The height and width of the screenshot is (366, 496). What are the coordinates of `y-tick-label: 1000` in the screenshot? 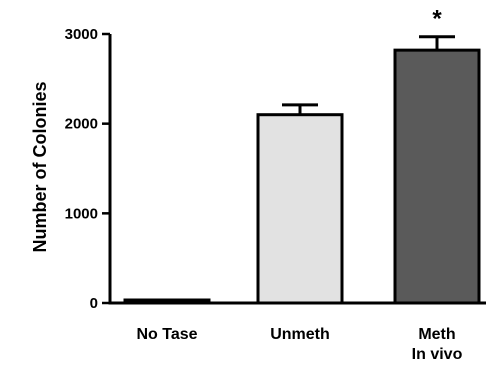 It's located at (81, 213).